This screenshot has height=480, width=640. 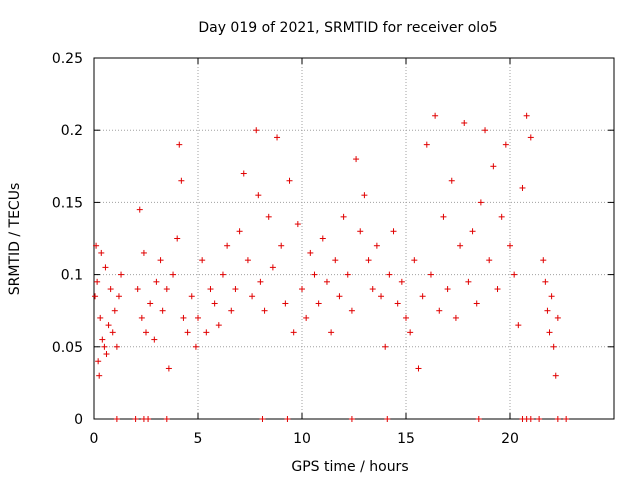 I want to click on y-tick-label: 0.25, so click(x=67, y=59).